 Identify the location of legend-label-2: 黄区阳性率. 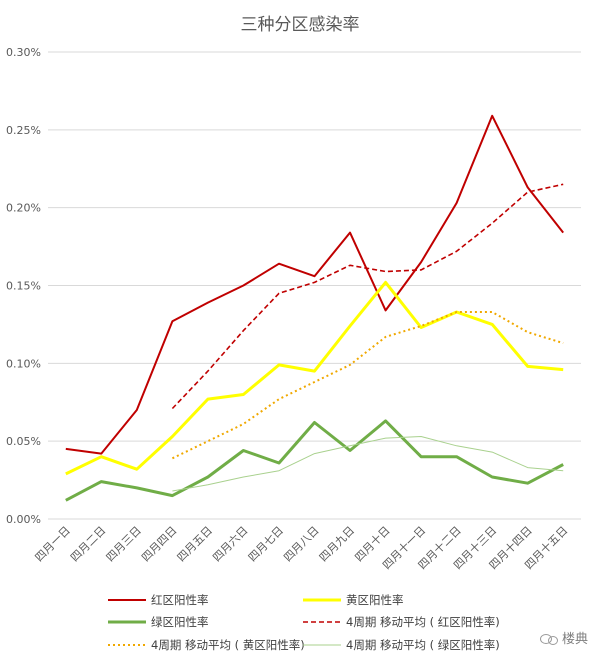
(375, 600).